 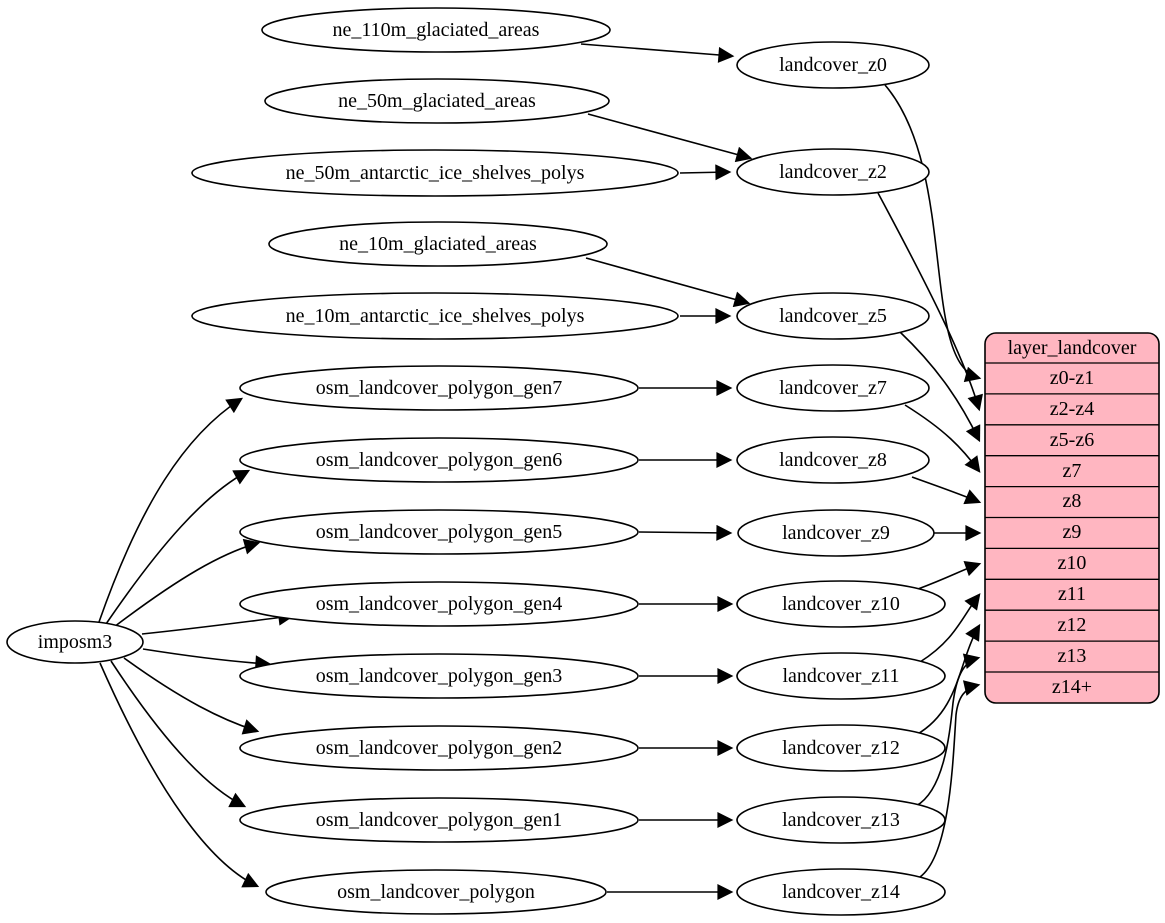 I want to click on node-landcover_z7-shape, so click(x=833, y=388).